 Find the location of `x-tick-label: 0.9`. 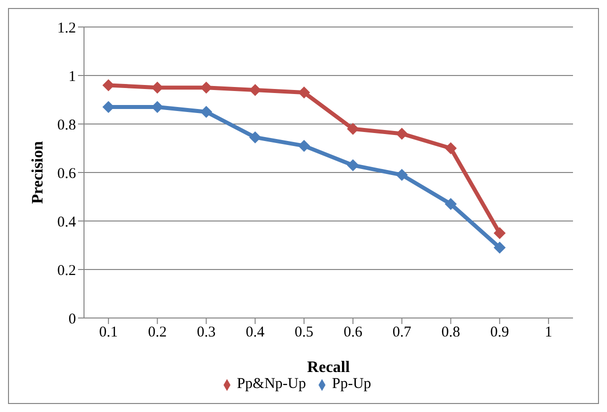

x-tick-label: 0.9 is located at coordinates (500, 332).